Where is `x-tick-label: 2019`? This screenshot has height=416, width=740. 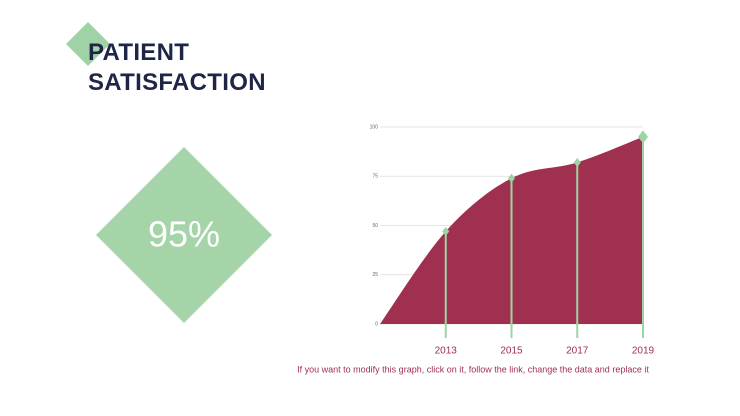 x-tick-label: 2019 is located at coordinates (643, 351).